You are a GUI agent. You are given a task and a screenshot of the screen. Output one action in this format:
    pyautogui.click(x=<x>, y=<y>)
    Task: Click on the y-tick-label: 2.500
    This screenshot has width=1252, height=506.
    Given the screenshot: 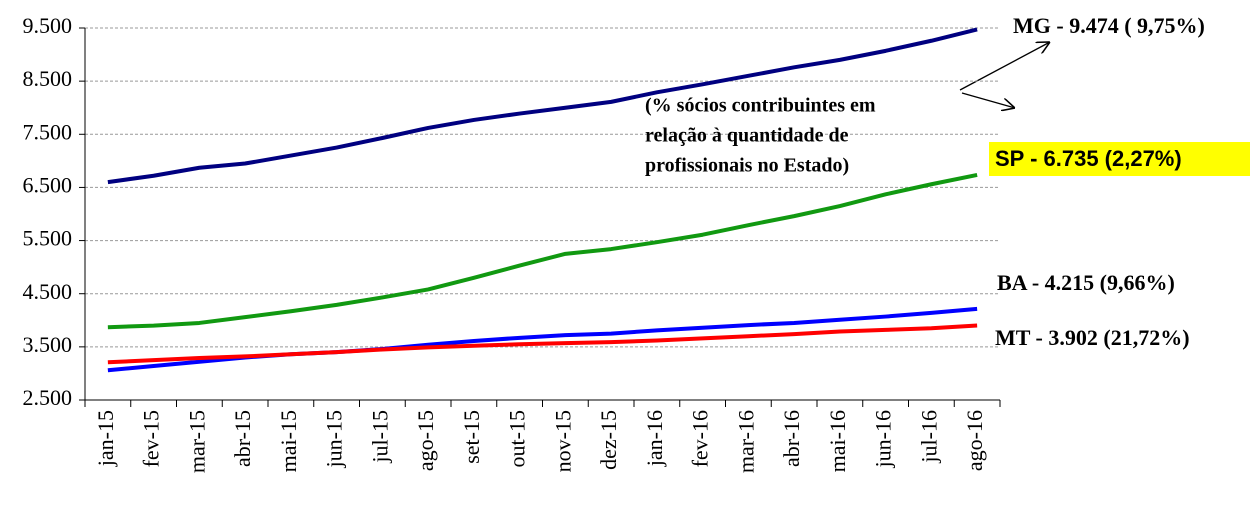 What is the action you would take?
    pyautogui.click(x=48, y=397)
    